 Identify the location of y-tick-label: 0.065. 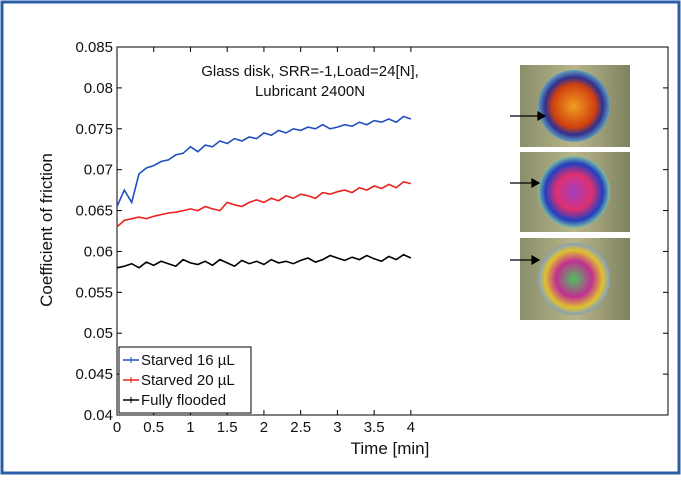
(94, 211).